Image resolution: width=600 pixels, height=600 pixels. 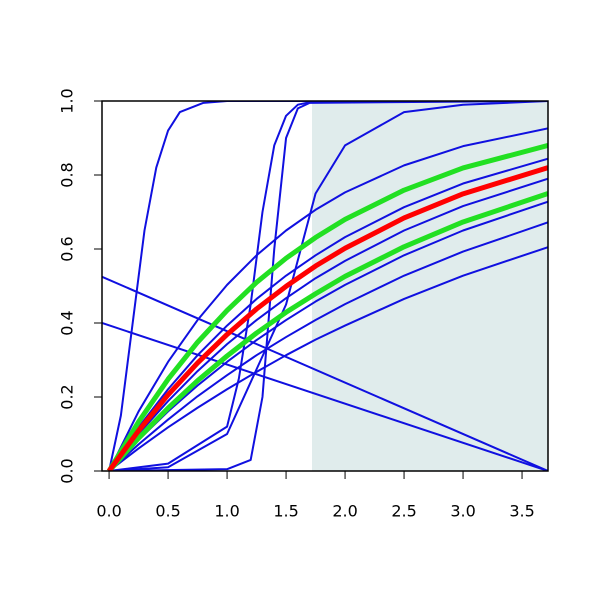 What do you see at coordinates (285, 511) in the screenshot?
I see `x-tick-label: 1.5` at bounding box center [285, 511].